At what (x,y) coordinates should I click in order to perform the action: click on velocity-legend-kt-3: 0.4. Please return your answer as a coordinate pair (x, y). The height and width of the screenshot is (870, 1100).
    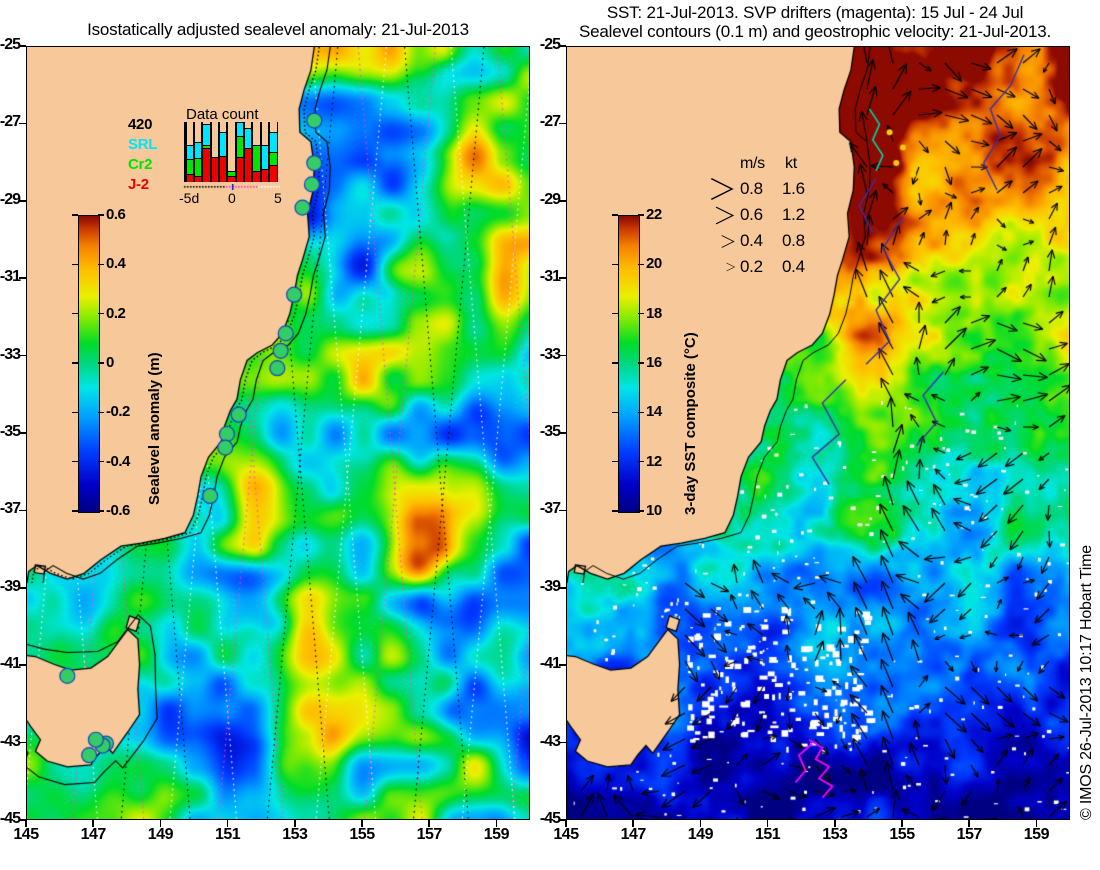
    Looking at the image, I should click on (793, 266).